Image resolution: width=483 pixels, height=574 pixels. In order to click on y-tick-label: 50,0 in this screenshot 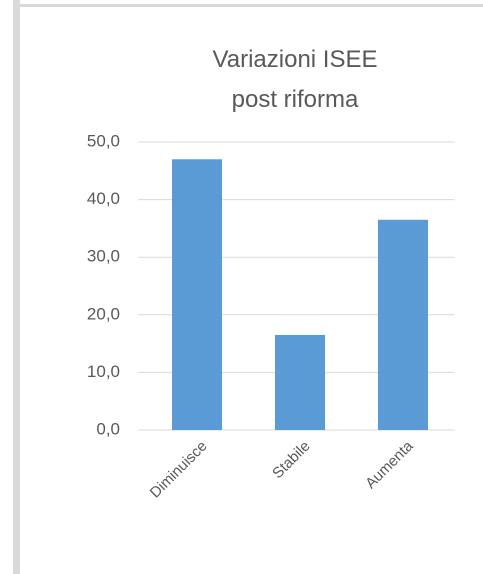, I will do `click(103, 140)`.